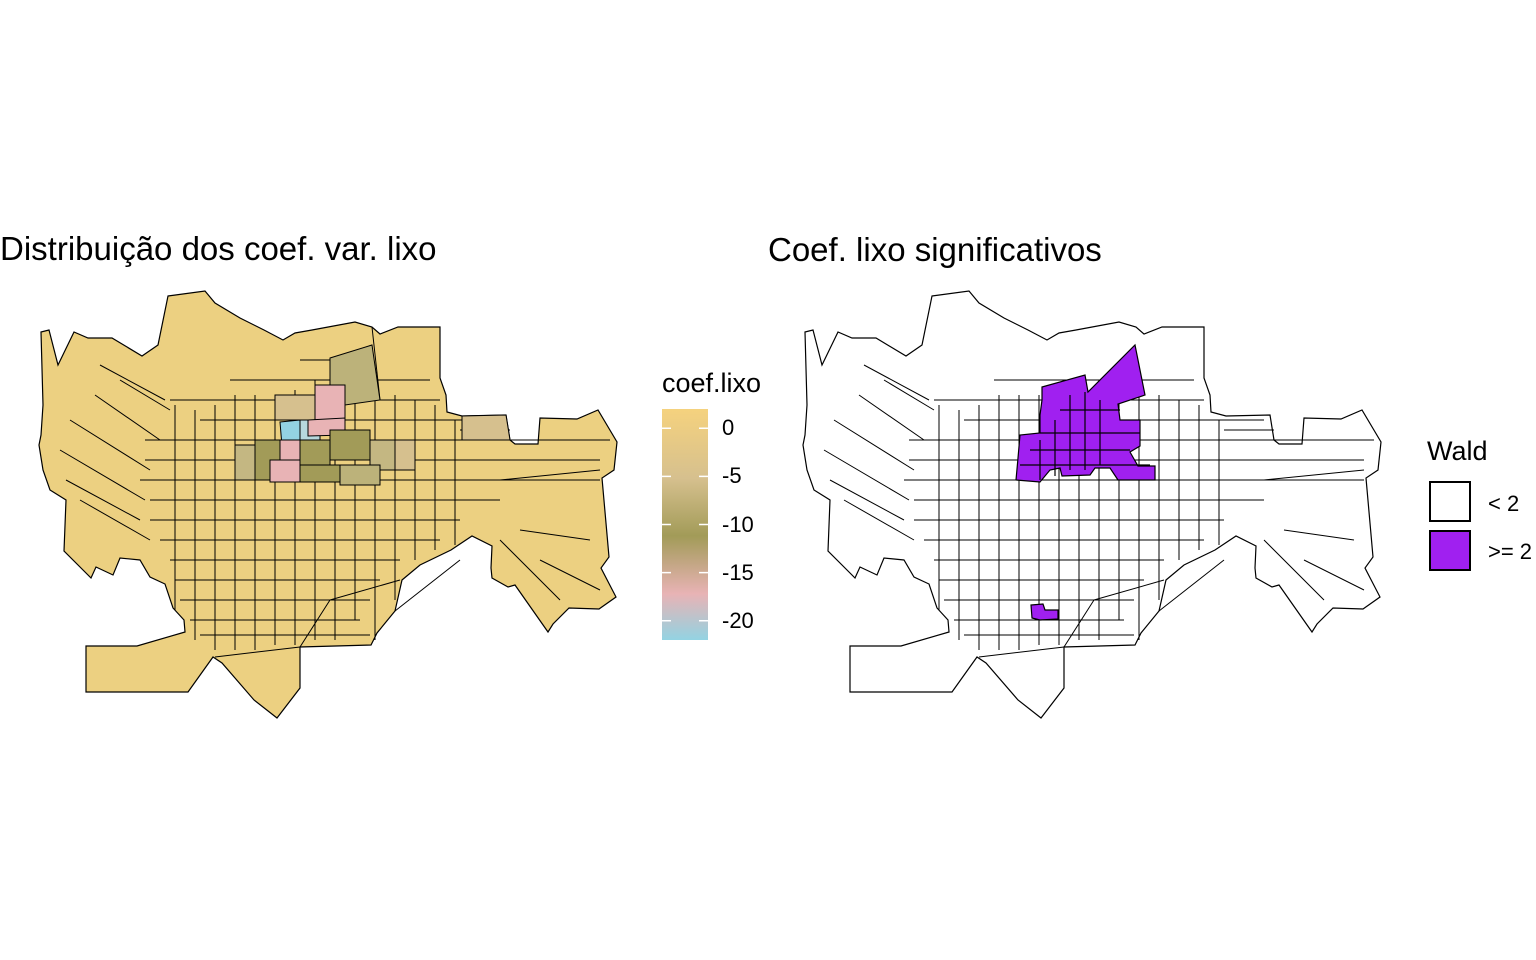  Describe the element at coordinates (738, 572) in the screenshot. I see `coef-legend-tick-label: -15` at that location.